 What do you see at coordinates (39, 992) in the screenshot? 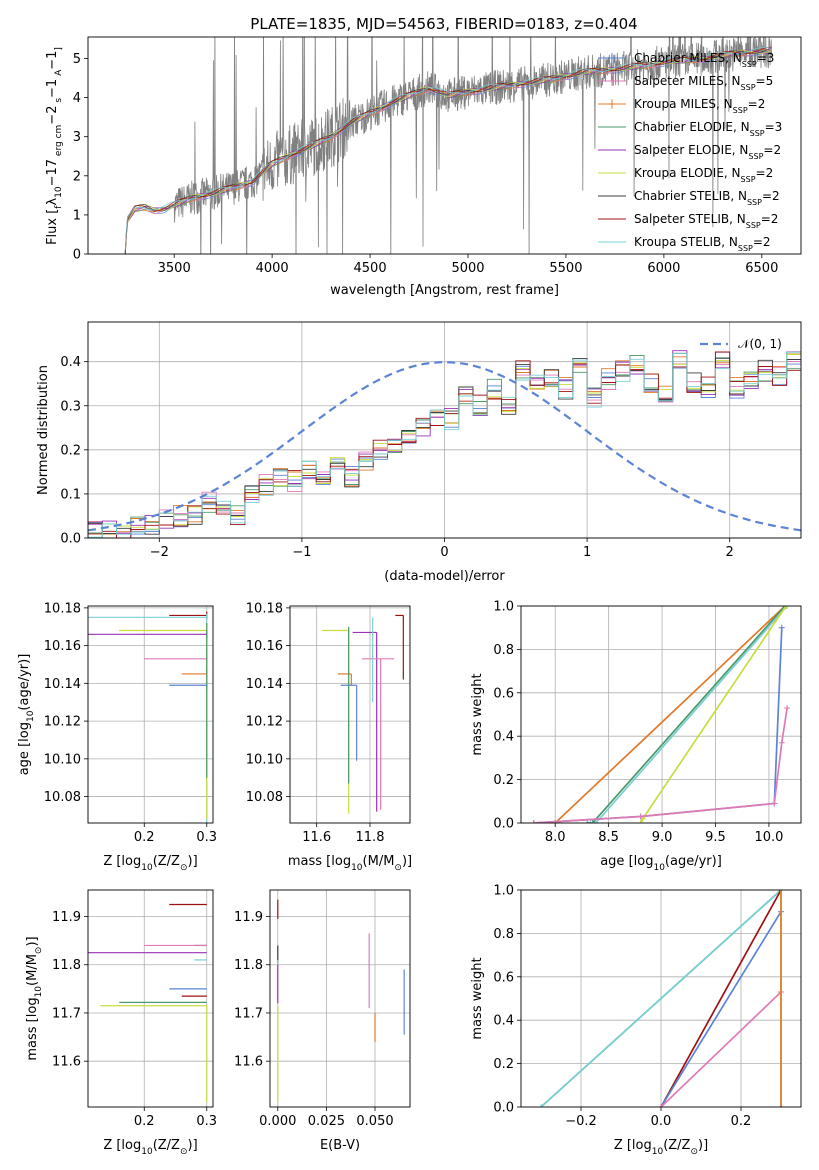
I see `mass-vs-Z-ylabel-part: 10` at bounding box center [39, 992].